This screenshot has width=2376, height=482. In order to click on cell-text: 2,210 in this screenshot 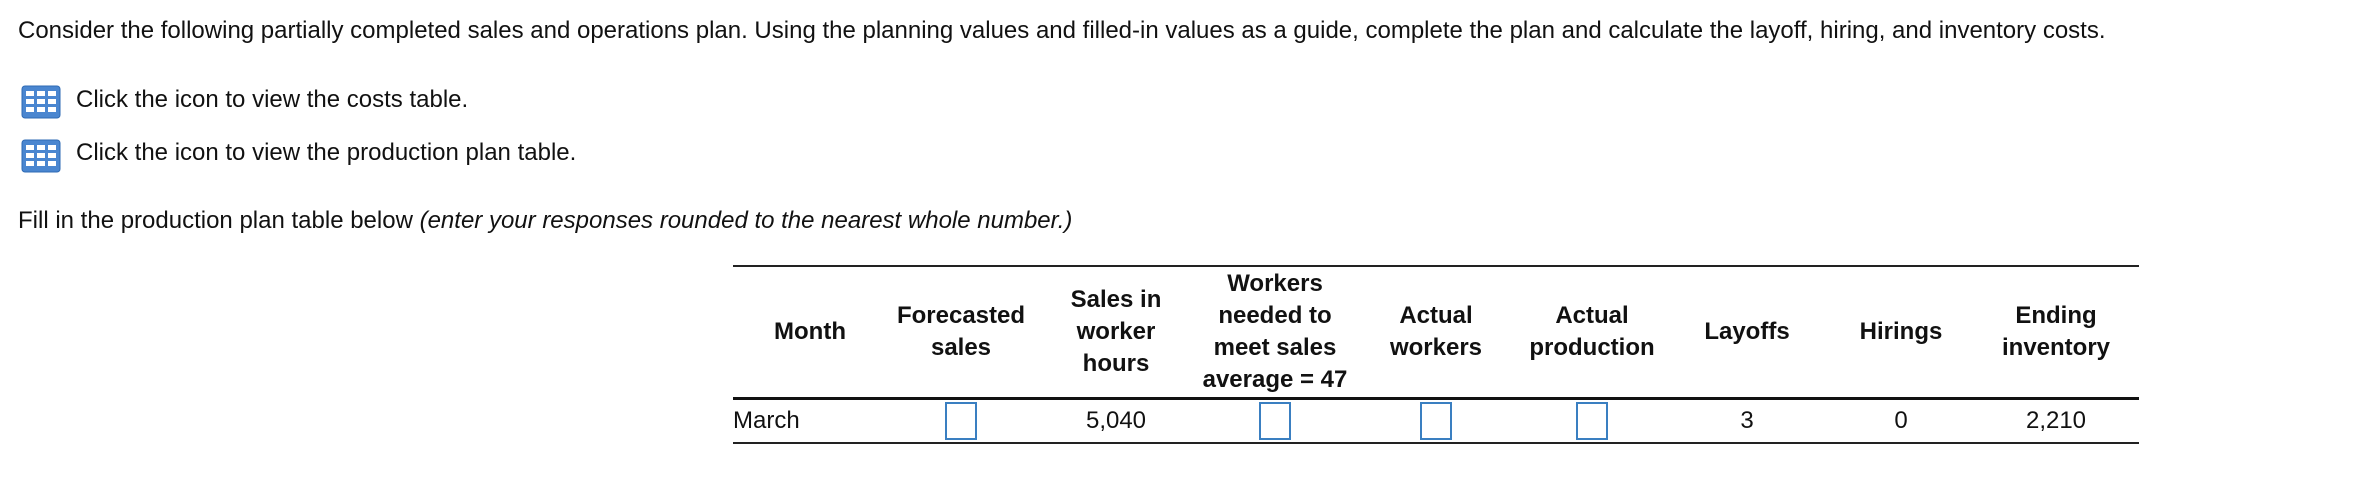, I will do `click(2056, 420)`.